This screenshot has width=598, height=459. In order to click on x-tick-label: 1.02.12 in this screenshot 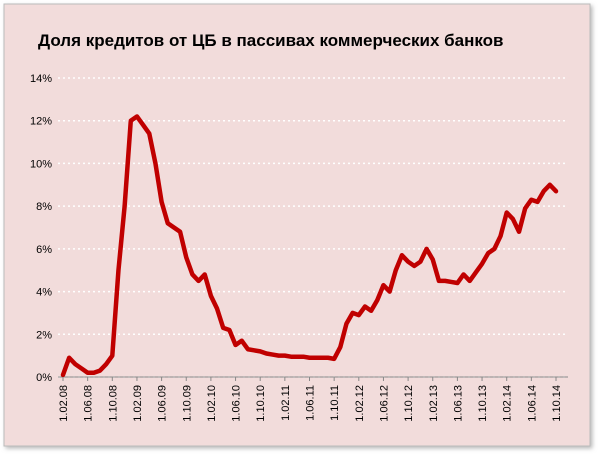, I will do `click(360, 403)`.